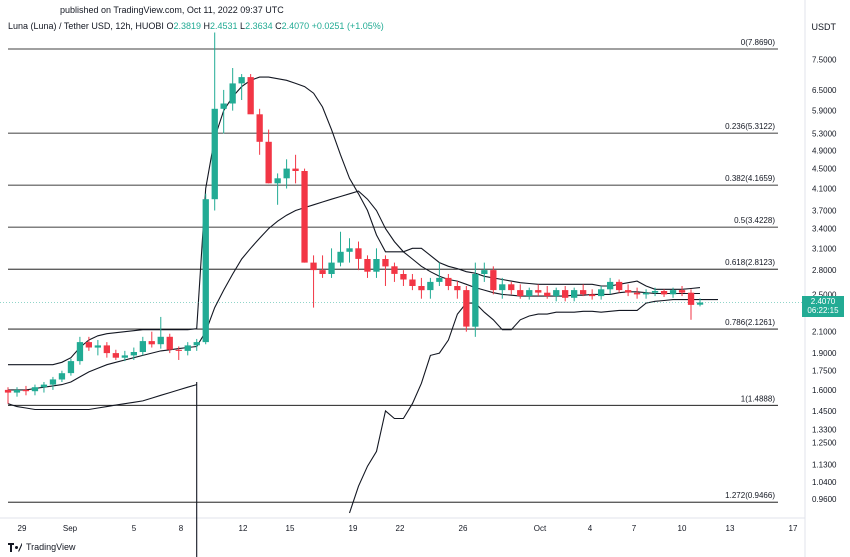 The height and width of the screenshot is (557, 850). What do you see at coordinates (682, 528) in the screenshot?
I see `x-tick-label: 10` at bounding box center [682, 528].